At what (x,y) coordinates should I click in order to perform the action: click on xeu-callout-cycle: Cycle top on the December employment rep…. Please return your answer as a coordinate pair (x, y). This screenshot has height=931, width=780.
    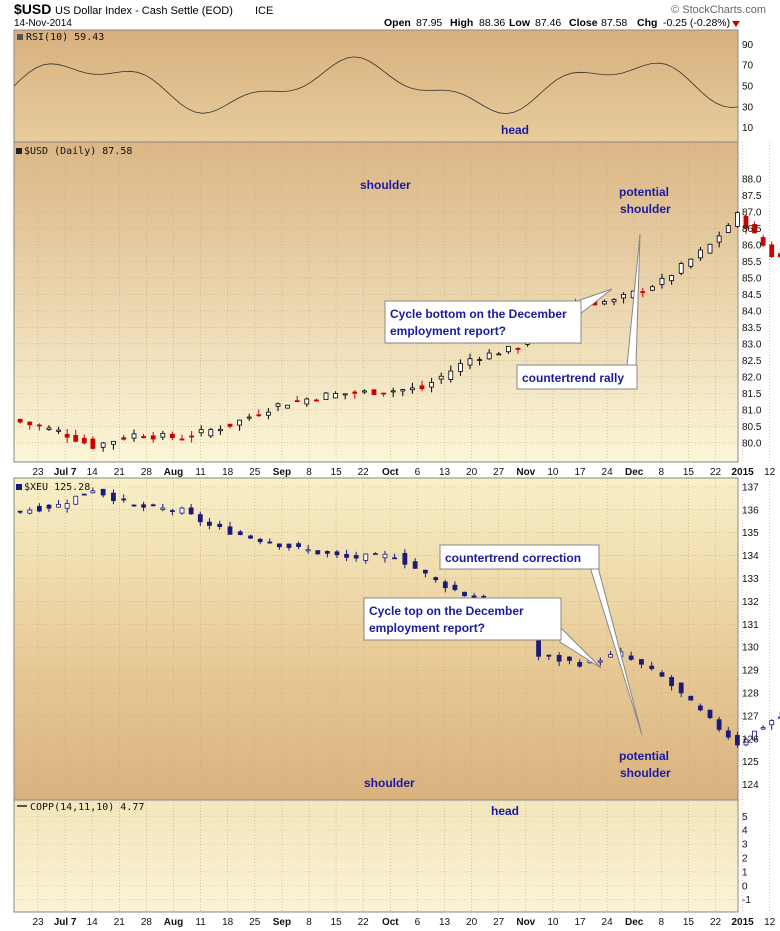
    Looking at the image, I should click on (482, 633).